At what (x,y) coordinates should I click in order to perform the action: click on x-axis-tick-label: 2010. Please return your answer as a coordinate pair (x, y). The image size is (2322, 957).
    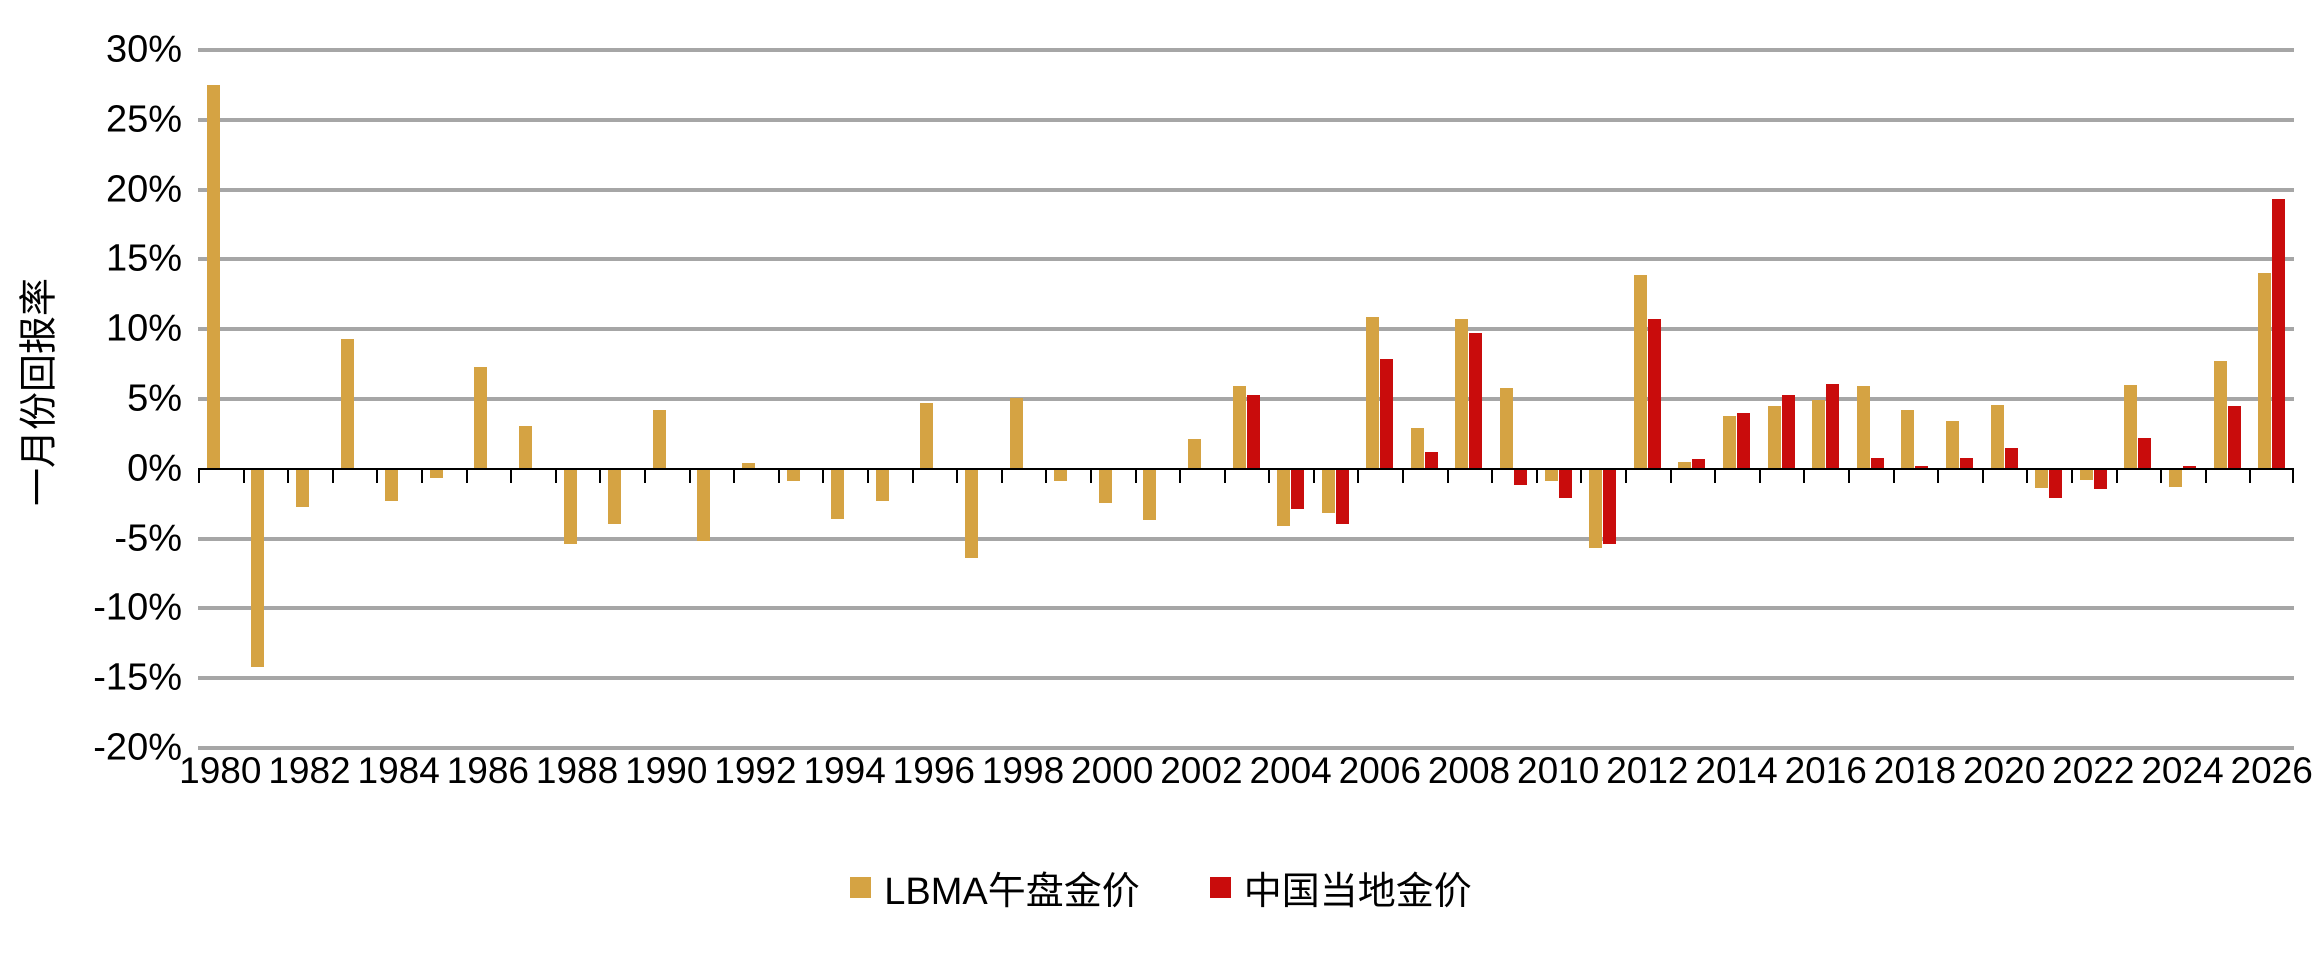
    Looking at the image, I should click on (1558, 770).